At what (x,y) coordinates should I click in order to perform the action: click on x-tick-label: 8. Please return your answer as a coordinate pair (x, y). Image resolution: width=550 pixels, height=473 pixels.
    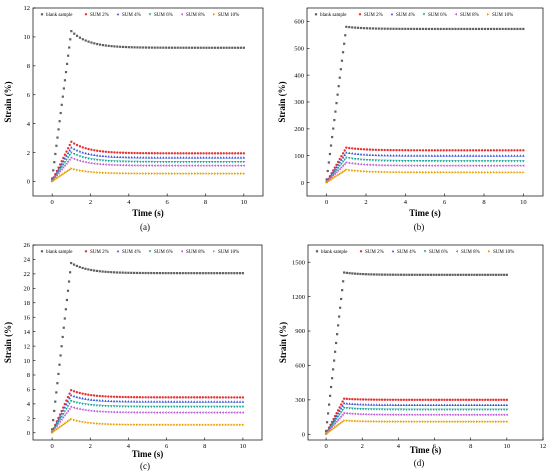
    Looking at the image, I should click on (470, 446).